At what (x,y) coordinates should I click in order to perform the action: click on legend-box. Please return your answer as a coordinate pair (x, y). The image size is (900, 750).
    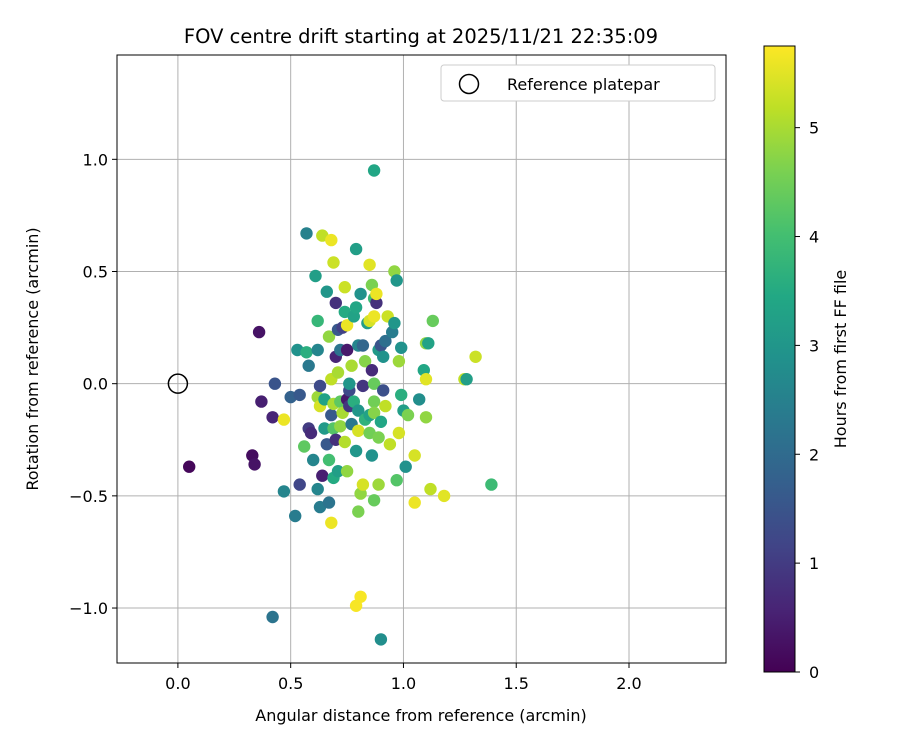
    Looking at the image, I should click on (578, 83).